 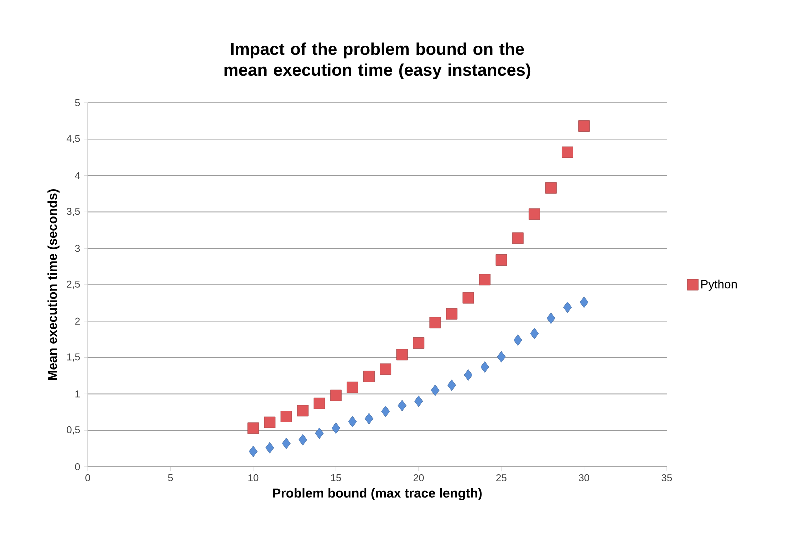 I want to click on x-axis-title: Problem bound (max trace length), so click(x=377, y=494).